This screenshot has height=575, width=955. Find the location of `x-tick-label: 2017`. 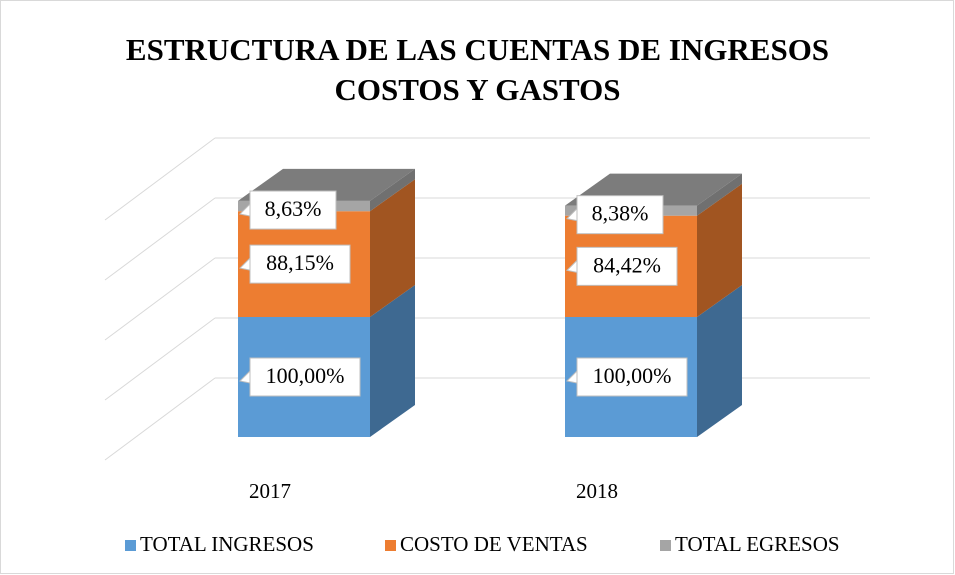

x-tick-label: 2017 is located at coordinates (270, 491).